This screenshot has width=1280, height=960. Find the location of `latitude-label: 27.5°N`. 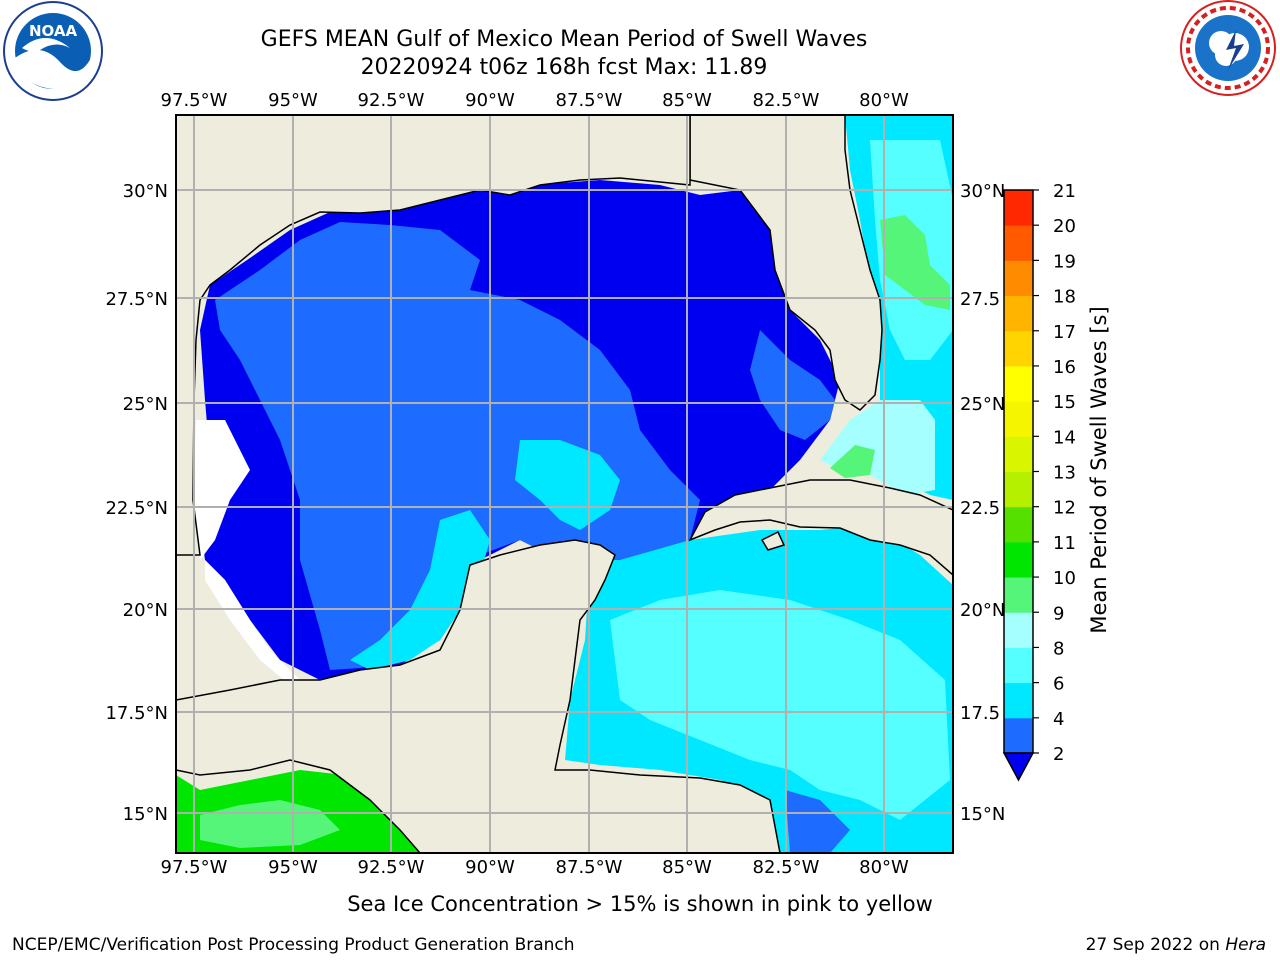

latitude-label: 27.5°N is located at coordinates (136, 299).